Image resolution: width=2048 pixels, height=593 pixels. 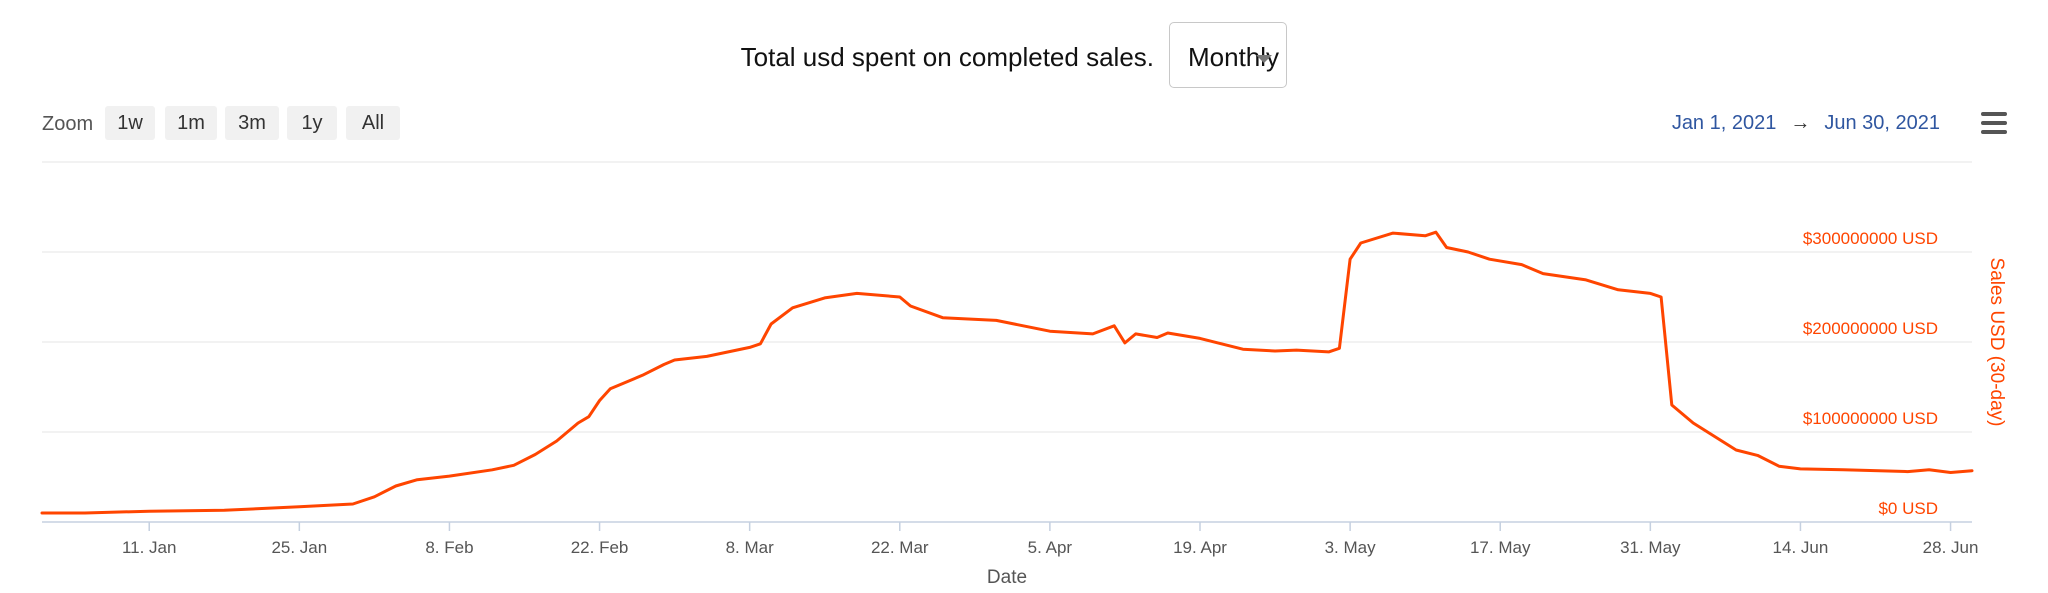 I want to click on x-axis-title: Date, so click(x=1007, y=577).